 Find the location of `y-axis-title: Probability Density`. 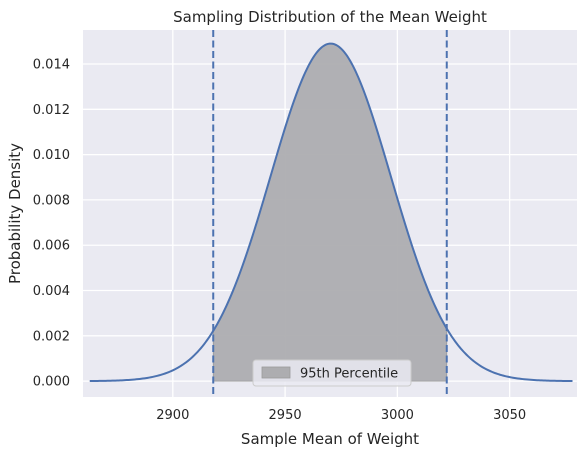

y-axis-title: Probability Density is located at coordinates (15, 213).